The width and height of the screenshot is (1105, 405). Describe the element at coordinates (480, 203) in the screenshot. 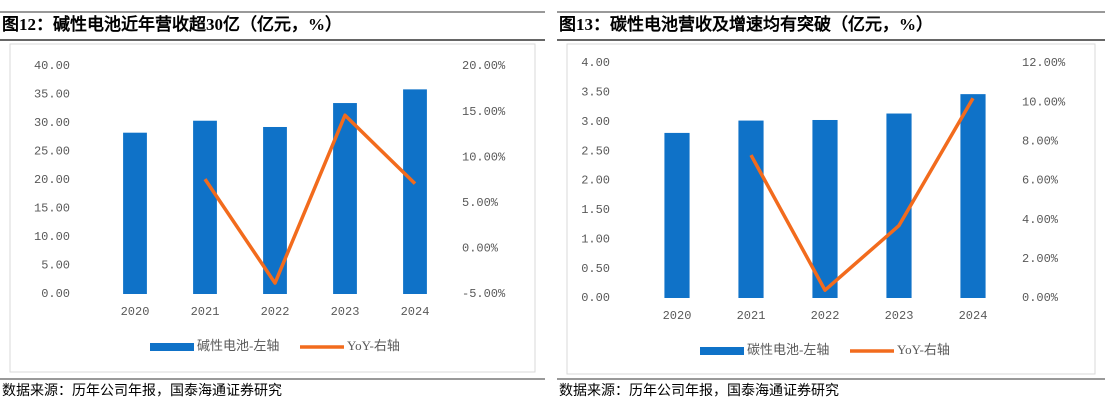

I see `y2-tick-label: 5.00%` at that location.